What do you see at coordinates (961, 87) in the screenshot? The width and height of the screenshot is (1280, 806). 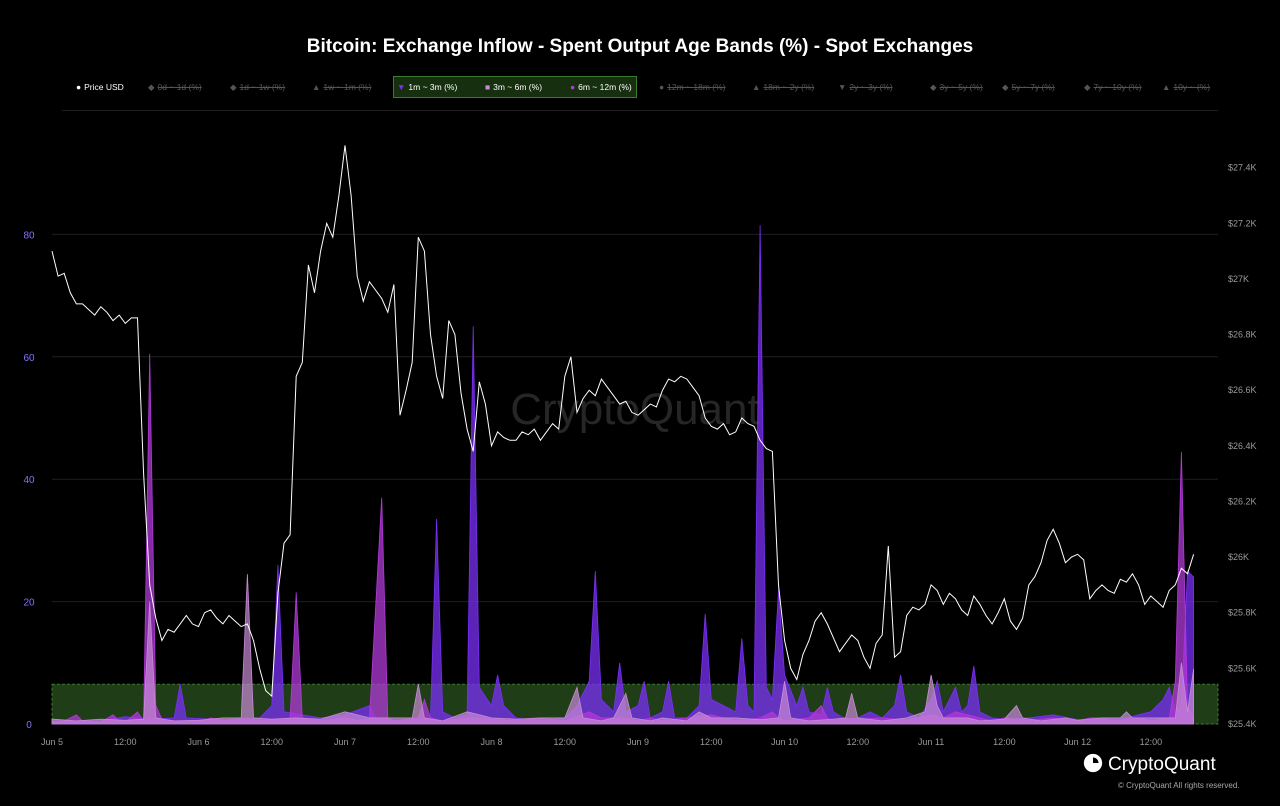 I see `legend-label: 3y ~ 5y (%)` at bounding box center [961, 87].